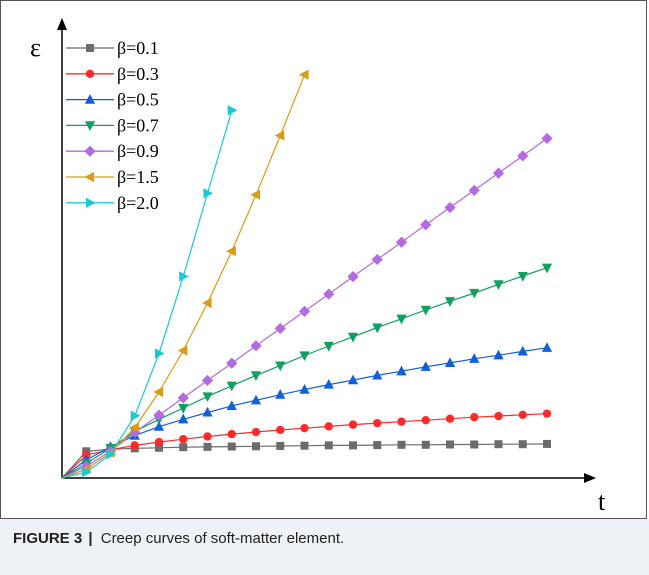 Image resolution: width=649 pixels, height=575 pixels. Describe the element at coordinates (112, 48) in the screenshot. I see `legend-item: β=0.1` at that location.